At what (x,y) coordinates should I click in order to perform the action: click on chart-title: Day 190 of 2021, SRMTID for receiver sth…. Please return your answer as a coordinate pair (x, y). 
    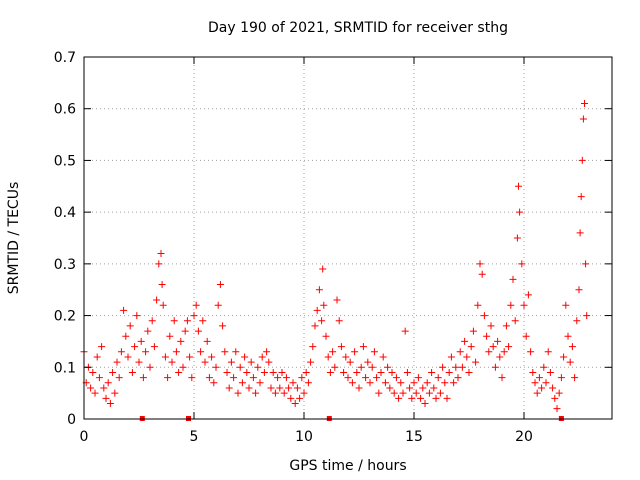
    Looking at the image, I should click on (358, 28).